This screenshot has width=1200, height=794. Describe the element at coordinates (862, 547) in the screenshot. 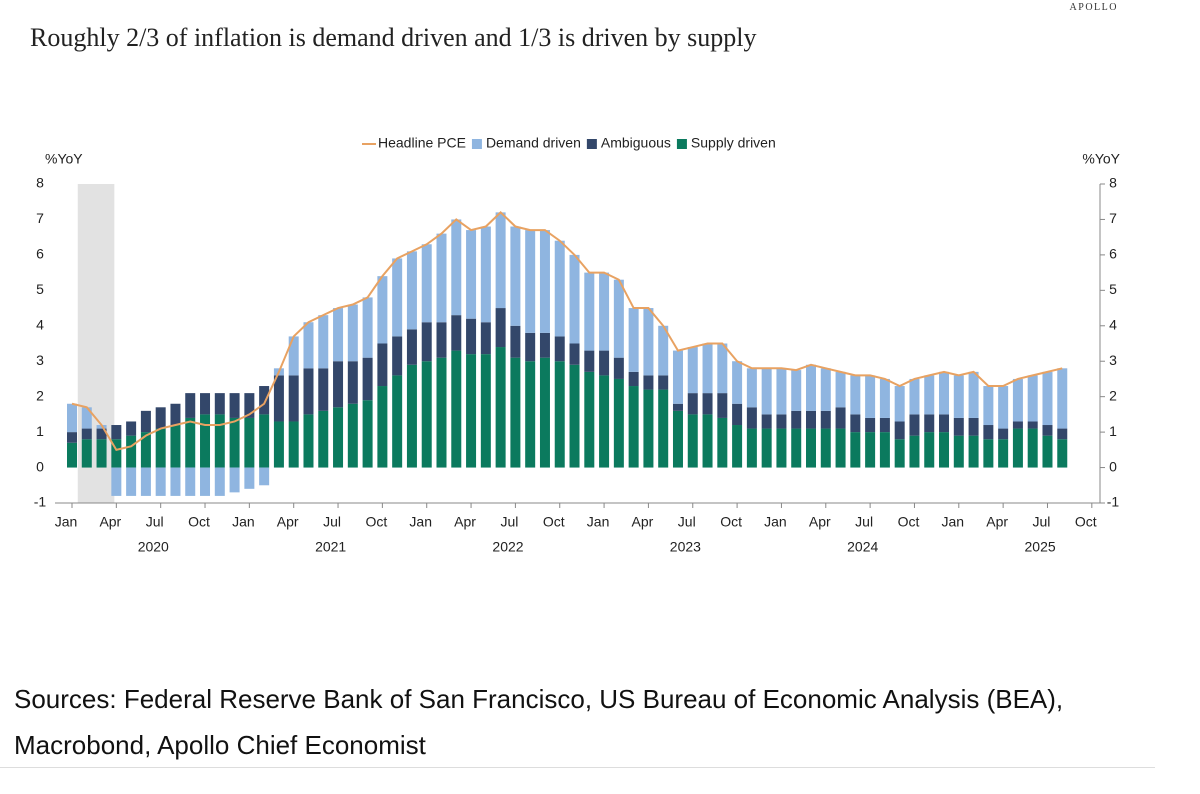

I see `year-label: 2024` at that location.